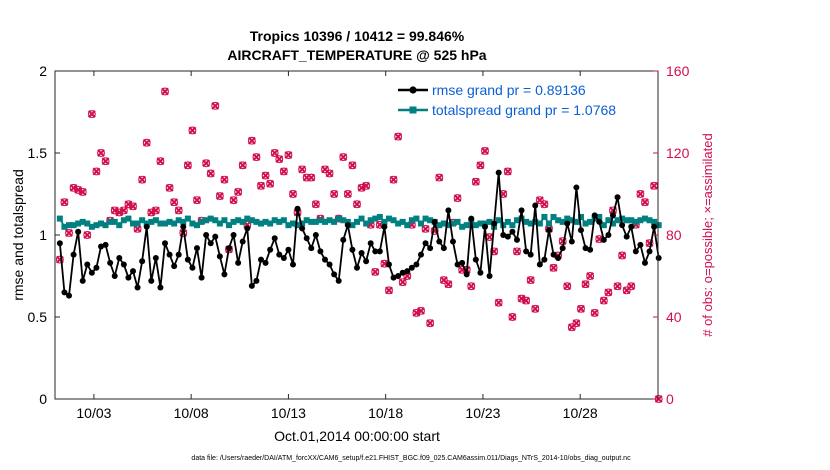 Image resolution: width=830 pixels, height=470 pixels. I want to click on legend-box, so click(522, 99).